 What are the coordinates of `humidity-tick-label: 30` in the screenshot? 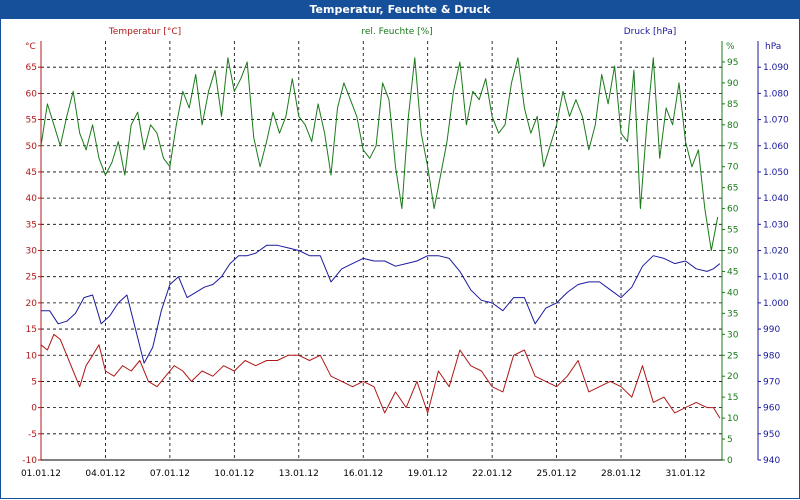 It's located at (733, 335).